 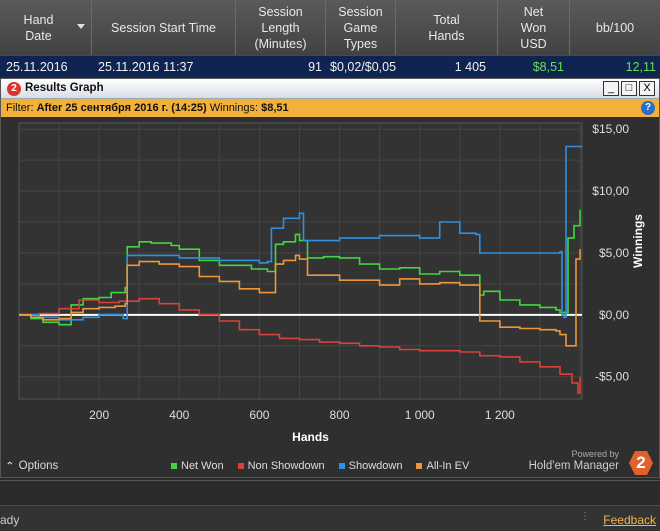 I want to click on x-tick-label: 1 000, so click(x=420, y=415).